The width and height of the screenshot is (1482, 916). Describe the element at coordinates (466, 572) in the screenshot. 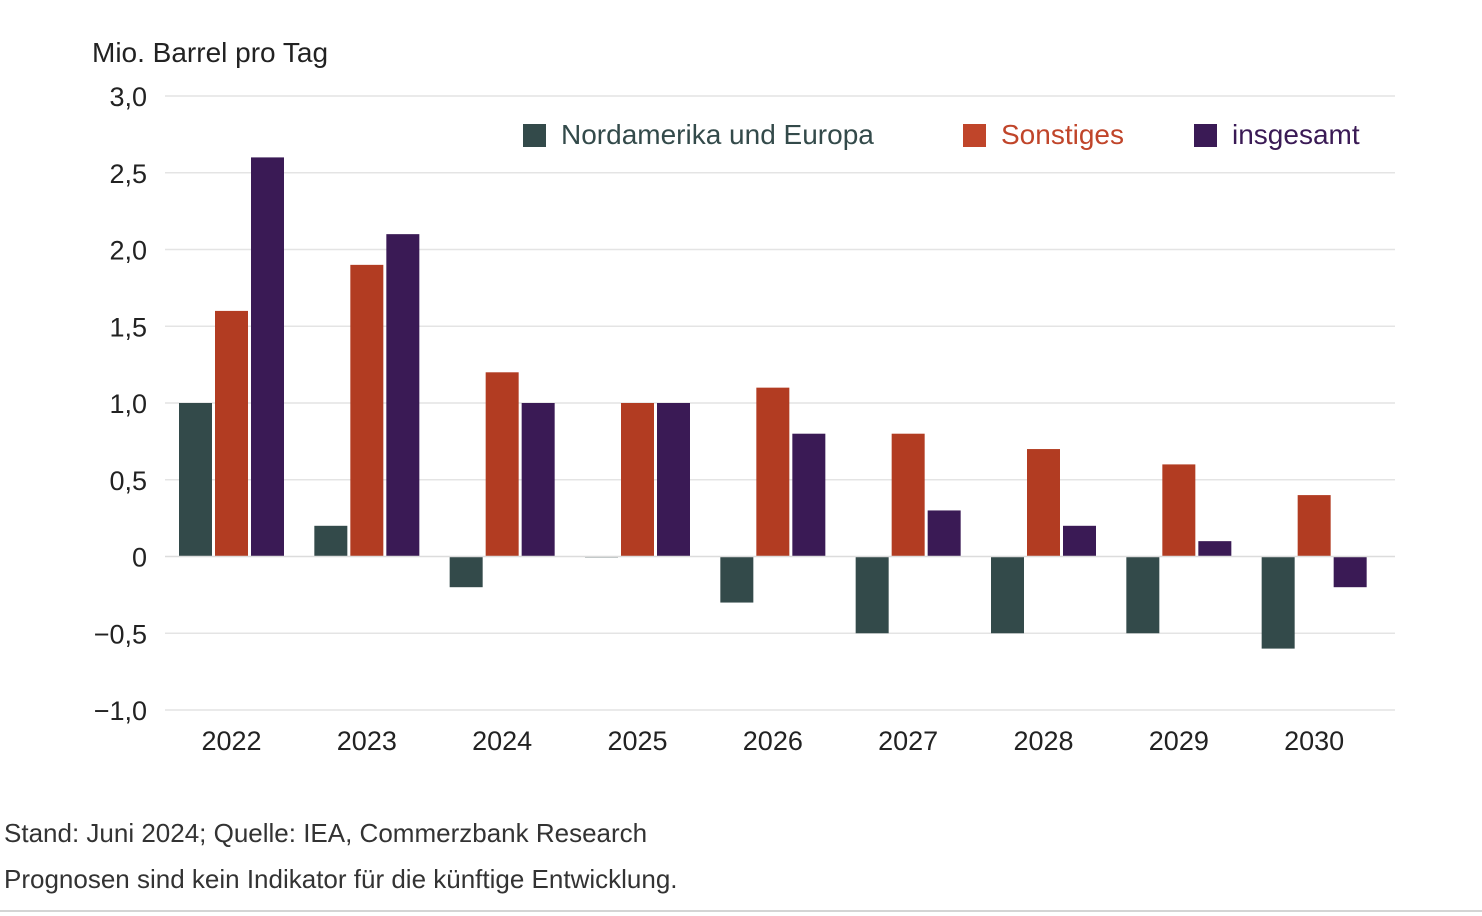

I see `bar-nordamerika-und-europa-2024` at that location.